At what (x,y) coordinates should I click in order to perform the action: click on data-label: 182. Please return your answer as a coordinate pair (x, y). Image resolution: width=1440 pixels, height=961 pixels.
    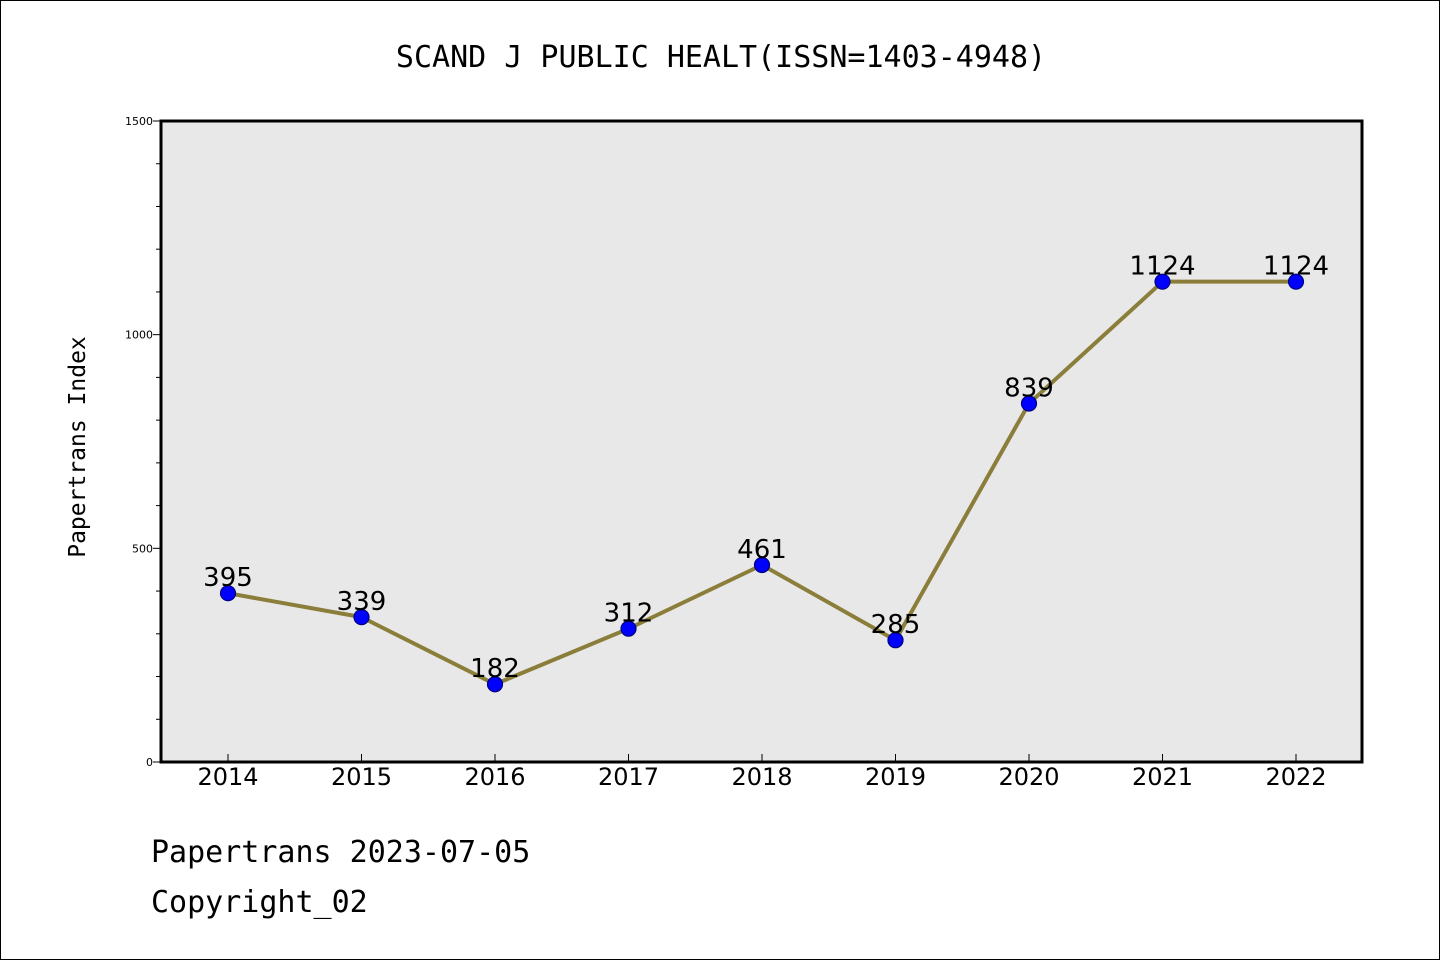
    Looking at the image, I should click on (495, 669).